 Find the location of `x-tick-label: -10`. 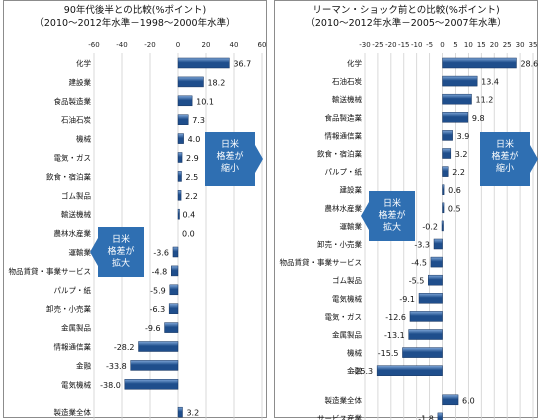

x-tick-label: -10 is located at coordinates (416, 45).